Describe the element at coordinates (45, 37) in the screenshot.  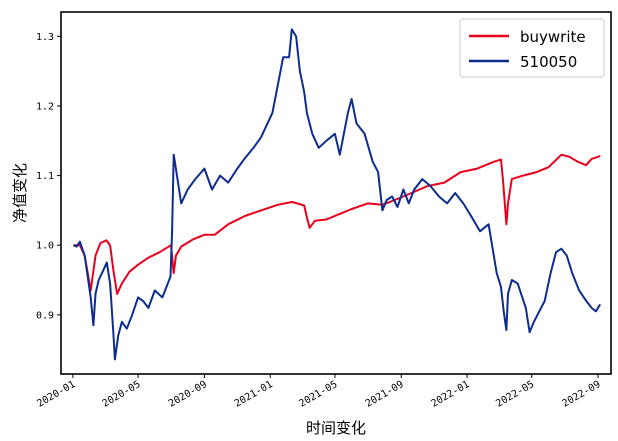
I see `y-tick-label: 1.3` at that location.